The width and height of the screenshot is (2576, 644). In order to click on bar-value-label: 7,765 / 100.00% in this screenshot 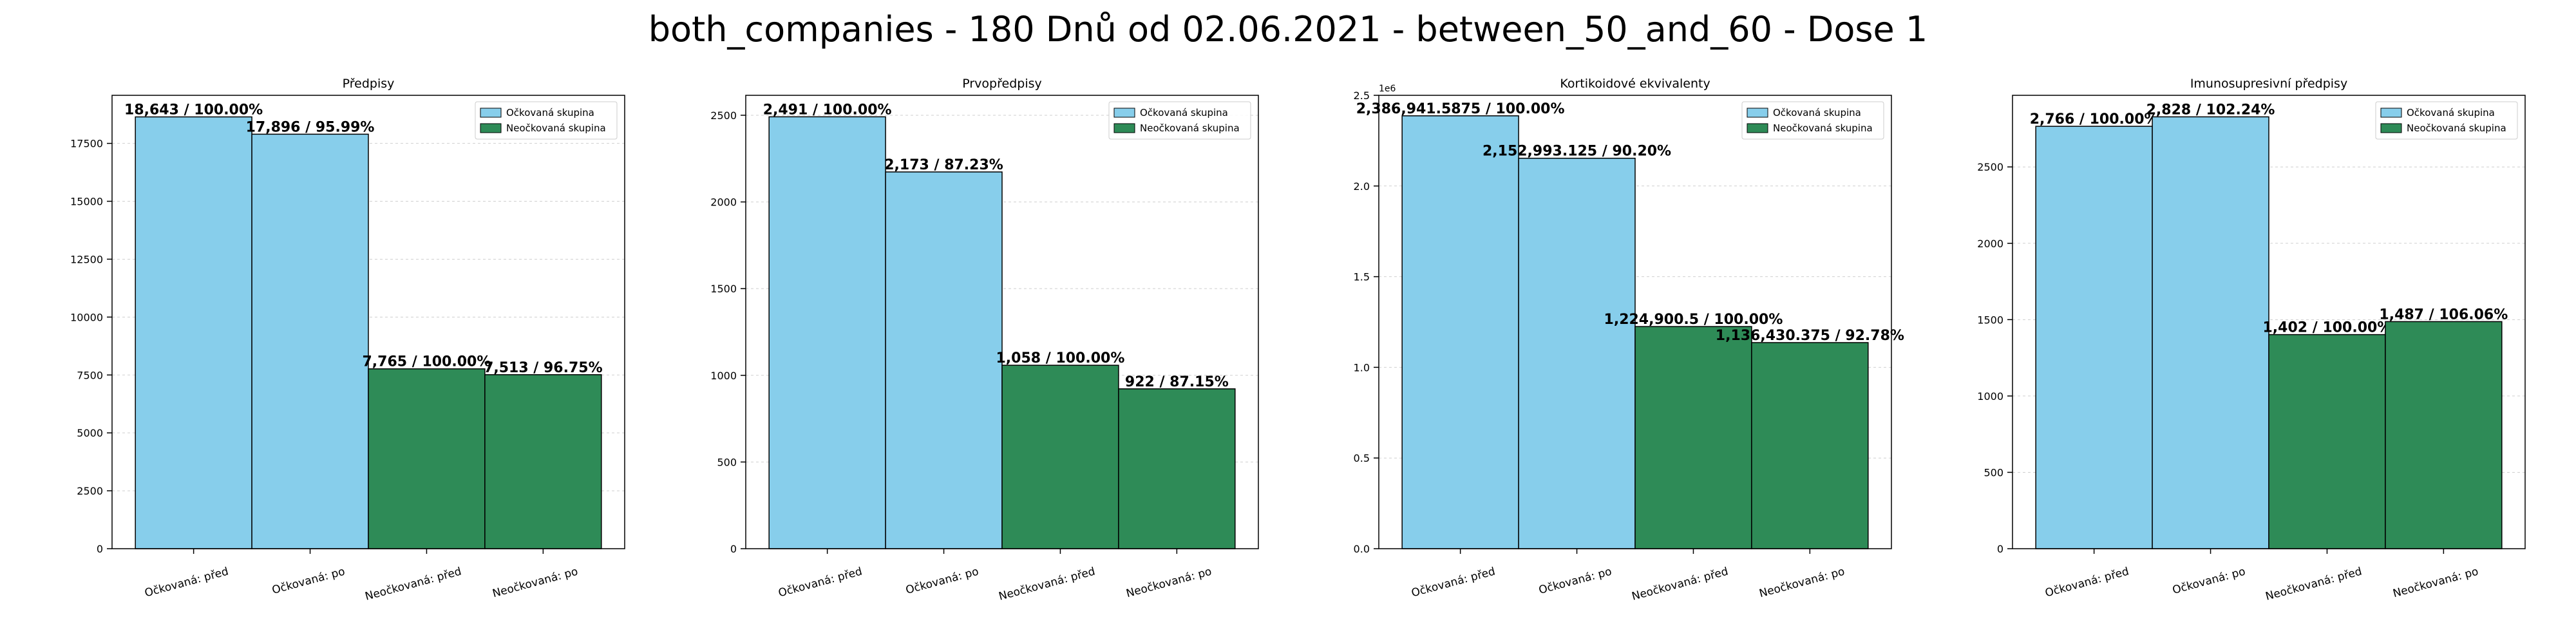, I will do `click(427, 362)`.